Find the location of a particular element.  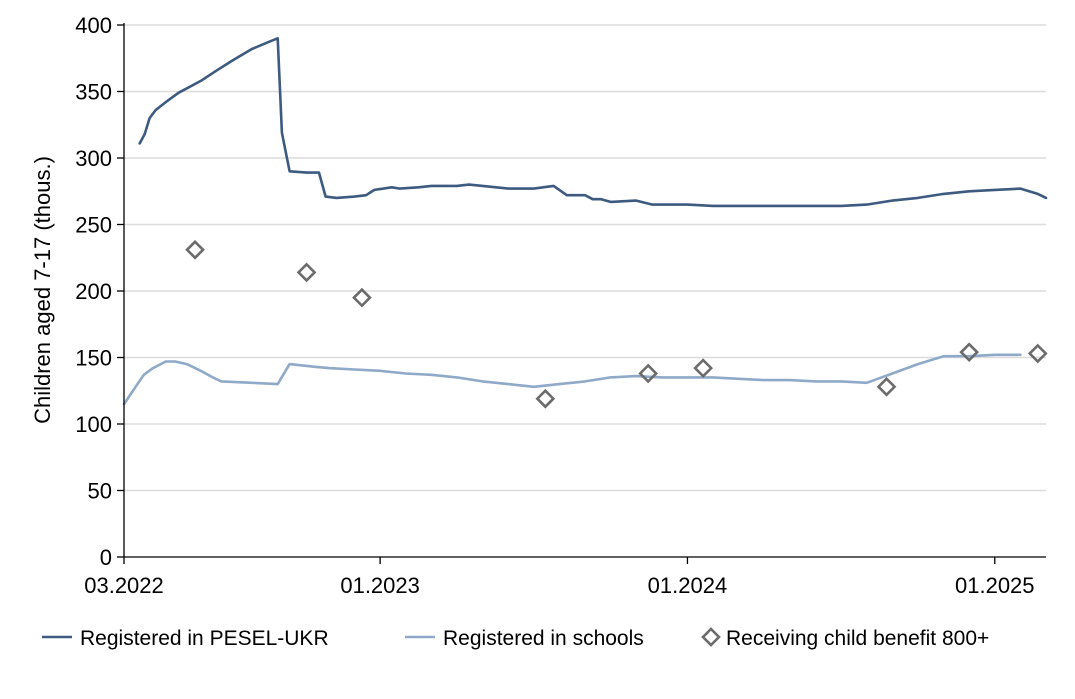

legend-item: Receiving child benefit 800+ is located at coordinates (845, 638).